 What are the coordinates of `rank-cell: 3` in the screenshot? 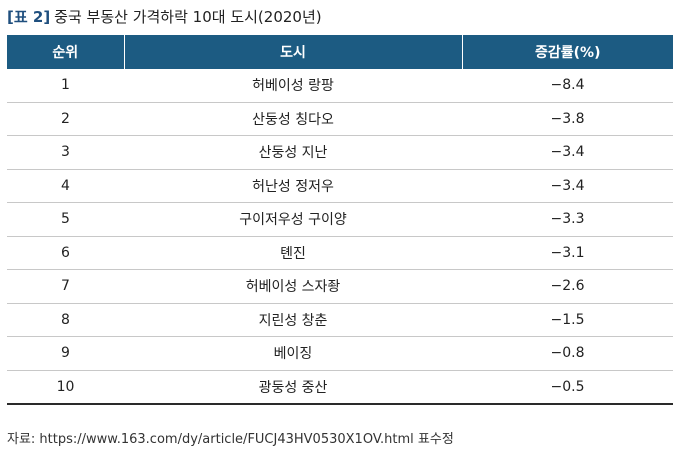 It's located at (65, 152).